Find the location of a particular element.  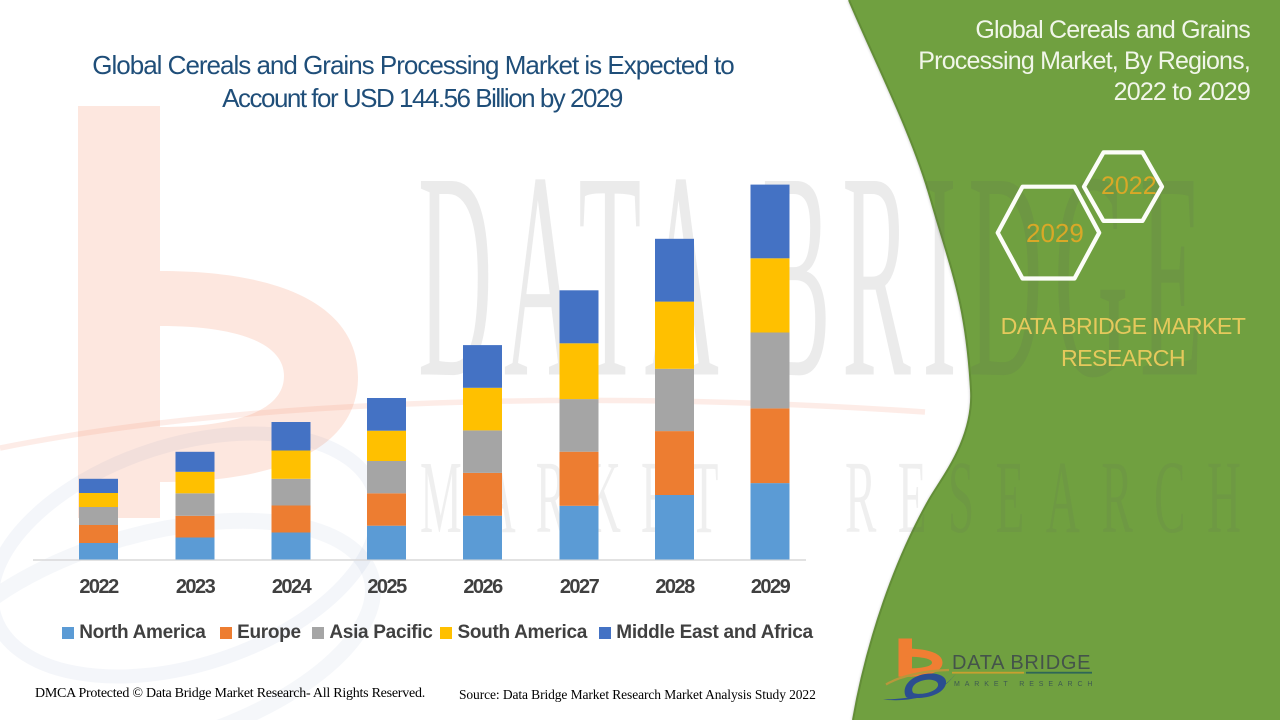

svg-text: DATA BRIDGE is located at coordinates (1021, 663).